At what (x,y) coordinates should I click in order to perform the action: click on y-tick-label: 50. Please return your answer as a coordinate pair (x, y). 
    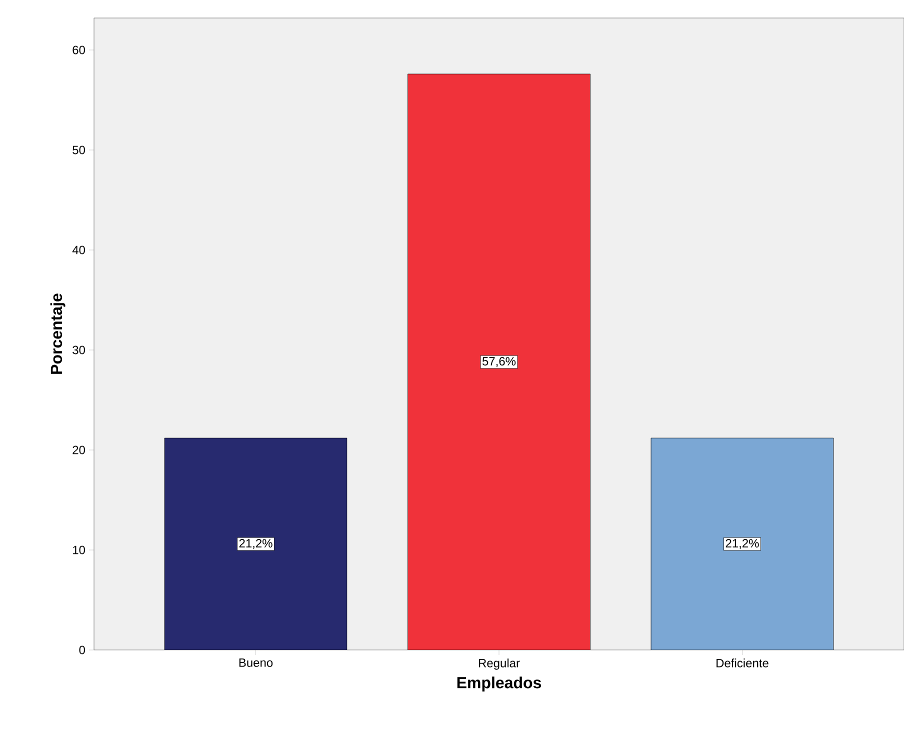
    Looking at the image, I should click on (79, 150).